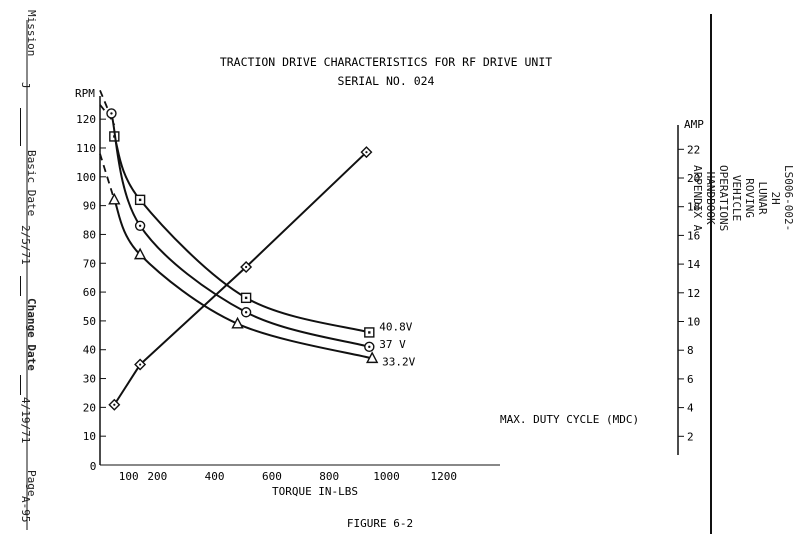  I want to click on y-tick-label: 110, so click(86, 148).